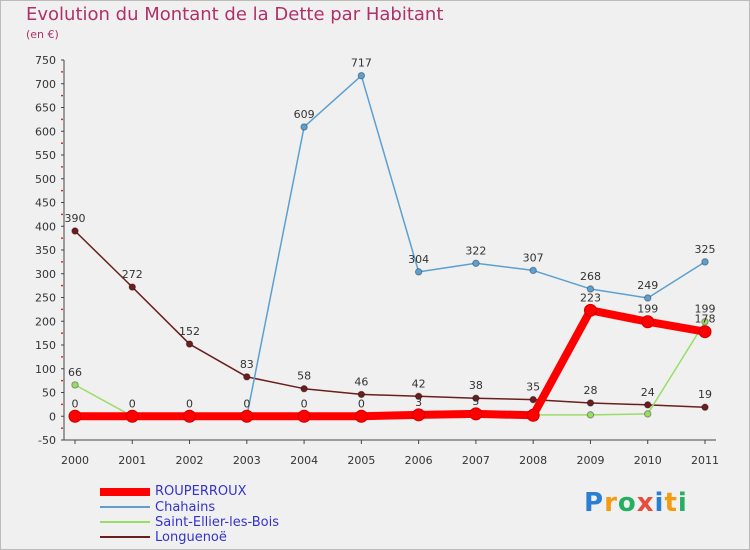 This screenshot has width=750, height=550. What do you see at coordinates (705, 394) in the screenshot?
I see `data-label: 19` at bounding box center [705, 394].